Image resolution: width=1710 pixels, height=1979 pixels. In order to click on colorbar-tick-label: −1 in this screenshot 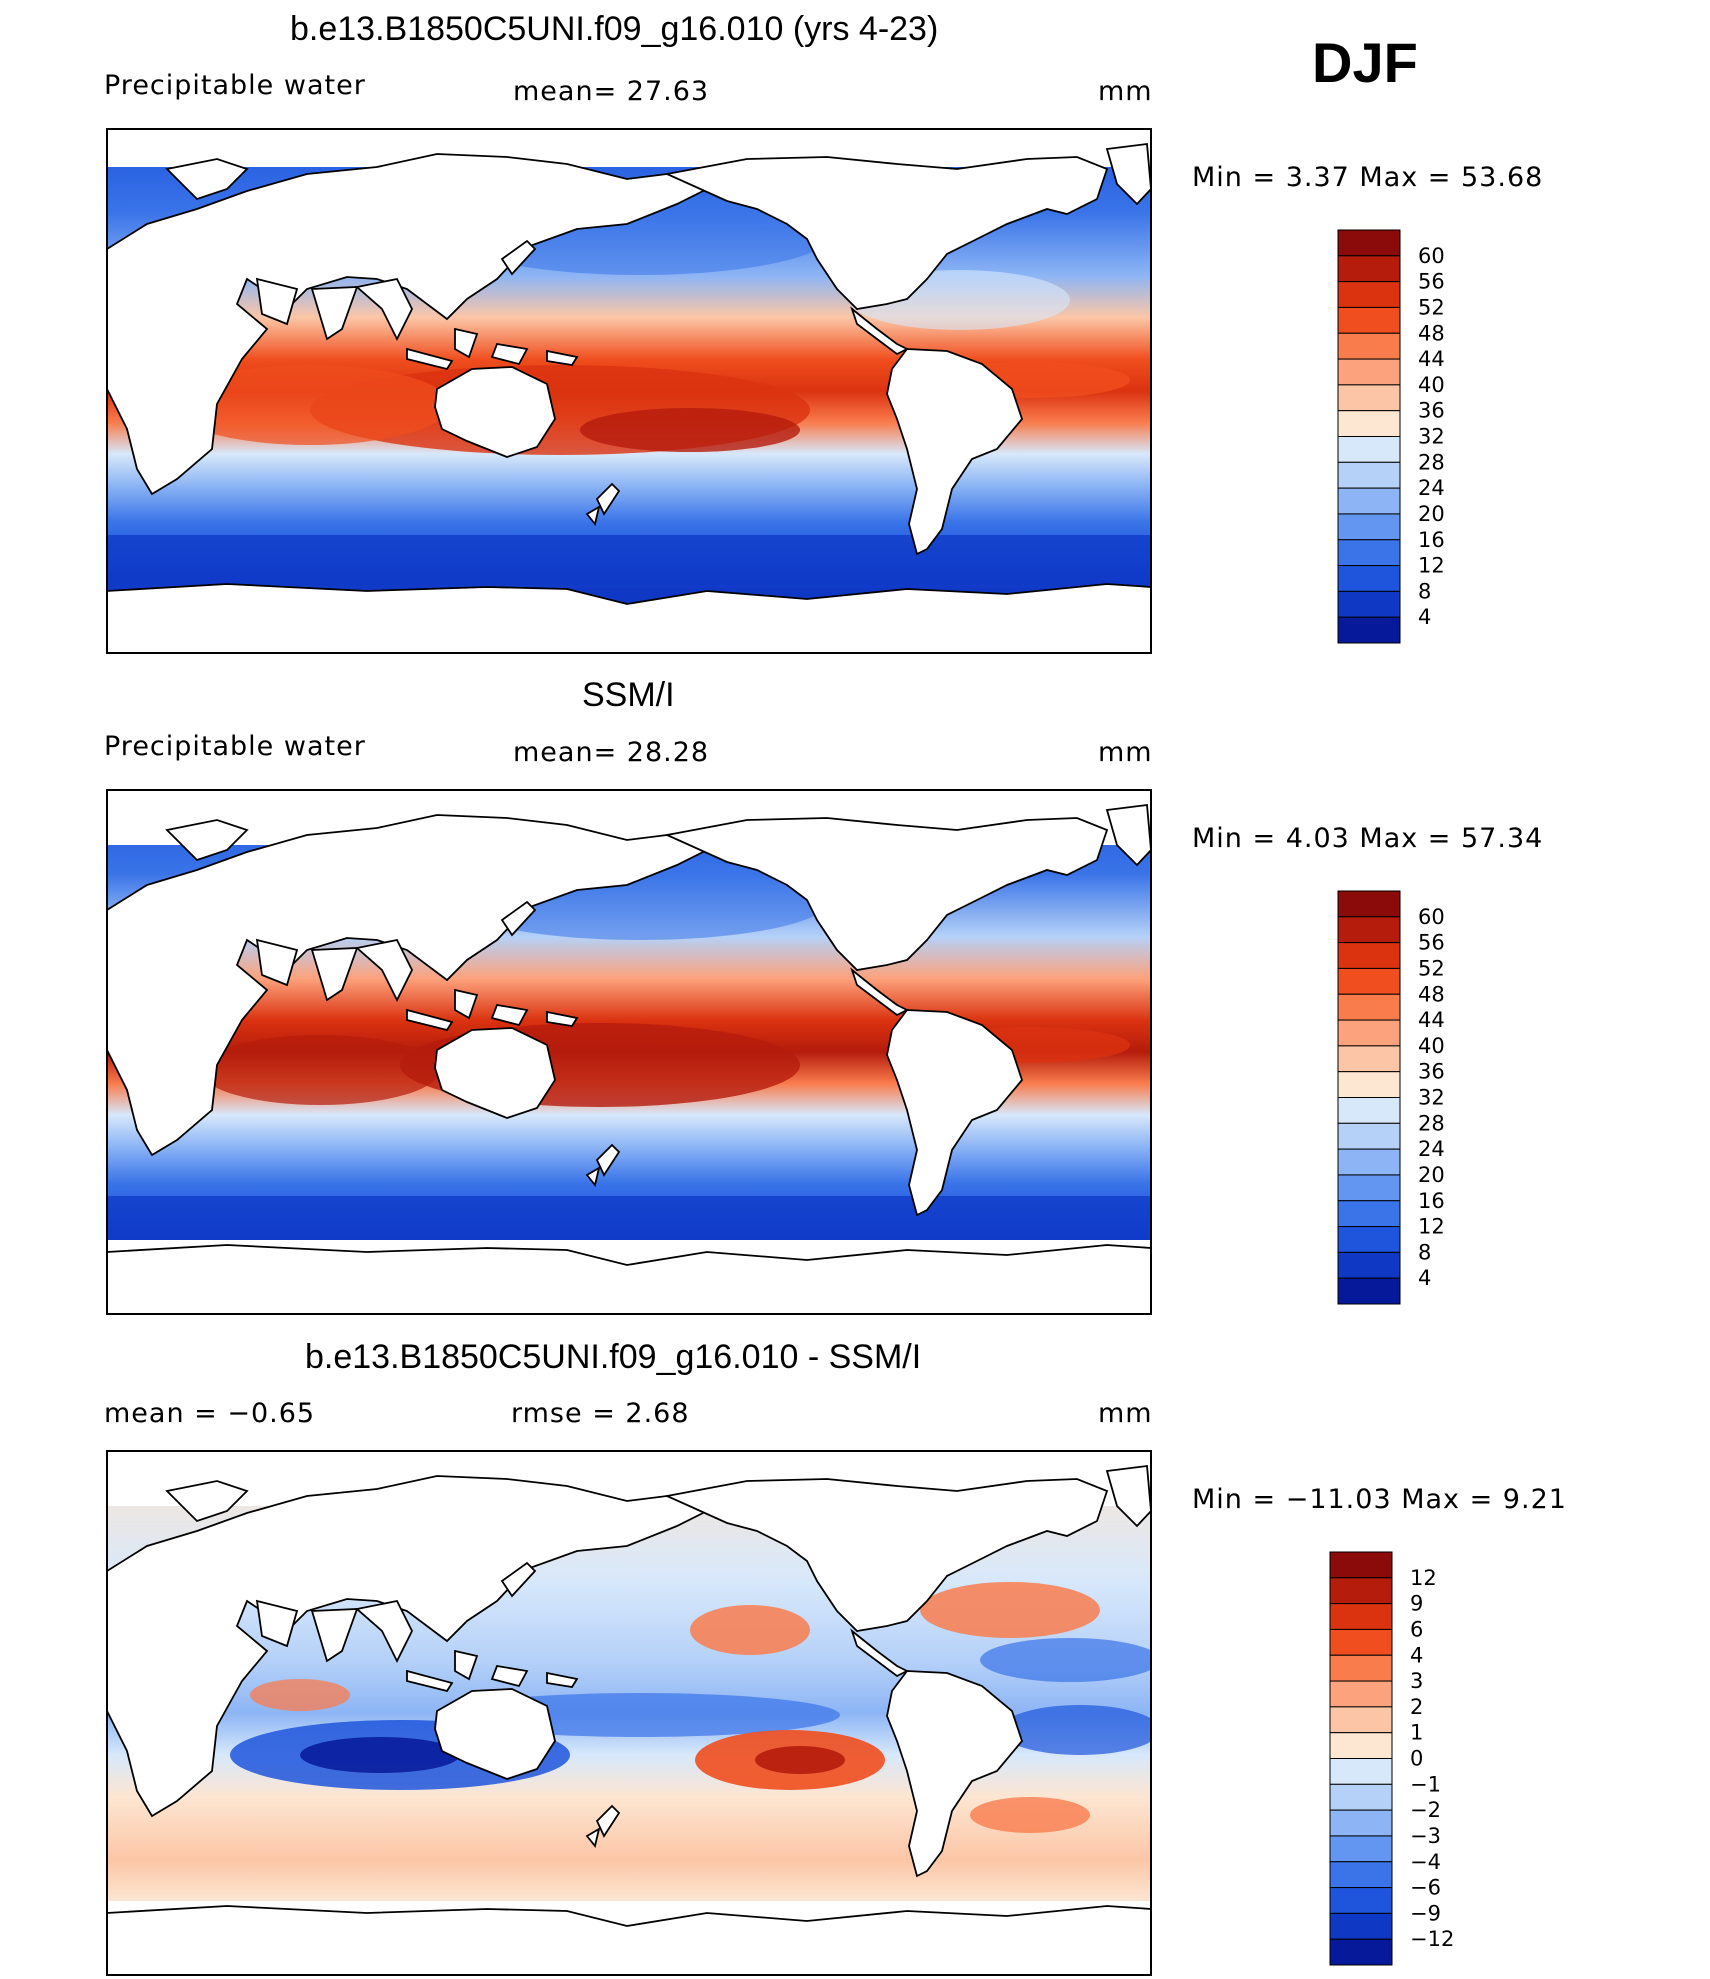, I will do `click(1425, 1784)`.